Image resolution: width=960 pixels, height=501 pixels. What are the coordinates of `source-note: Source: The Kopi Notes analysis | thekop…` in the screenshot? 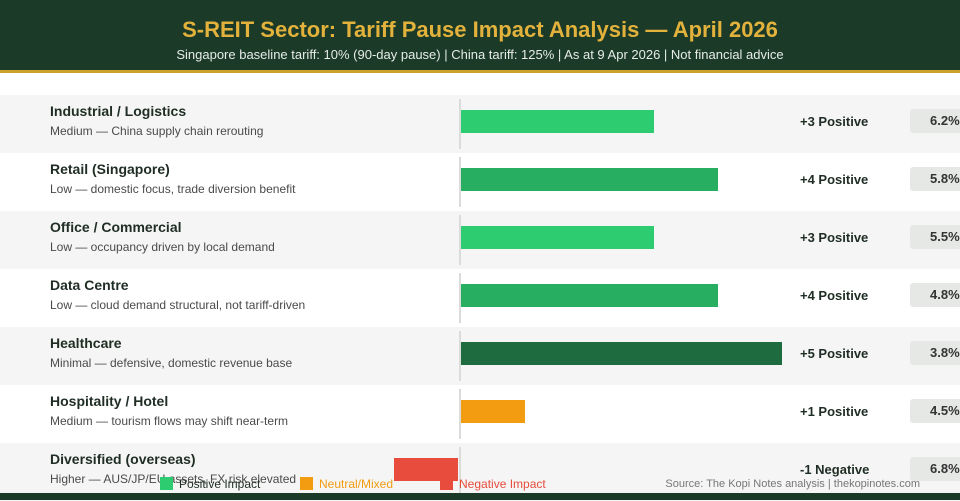 It's located at (792, 484).